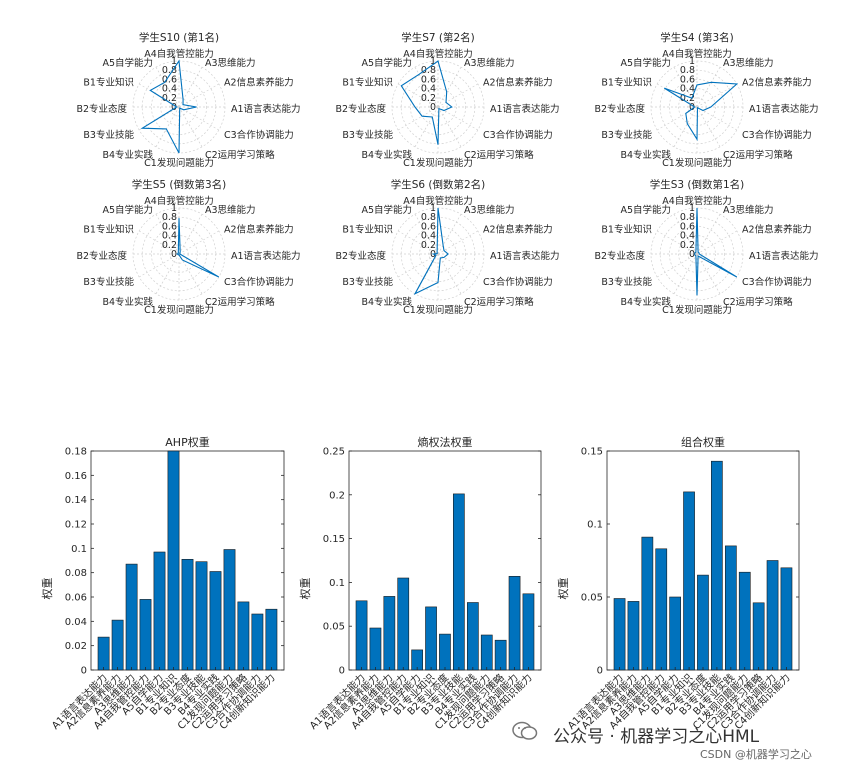  Describe the element at coordinates (592, 452) in the screenshot. I see `y-tick-label: 0.15` at that location.